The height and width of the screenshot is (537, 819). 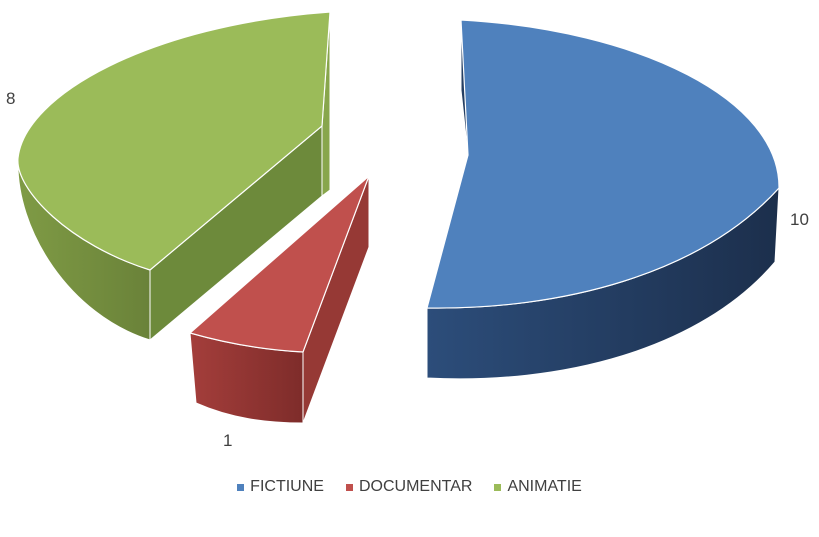 I want to click on legend-label-documentar: DOCUMENTAR, so click(x=415, y=486).